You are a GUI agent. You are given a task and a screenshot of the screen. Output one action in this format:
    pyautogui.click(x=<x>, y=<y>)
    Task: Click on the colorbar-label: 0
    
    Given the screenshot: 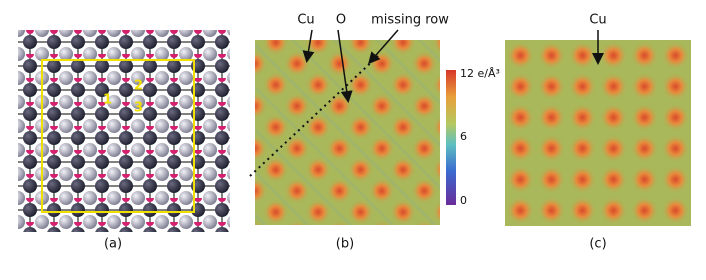 What is the action you would take?
    pyautogui.click(x=463, y=200)
    